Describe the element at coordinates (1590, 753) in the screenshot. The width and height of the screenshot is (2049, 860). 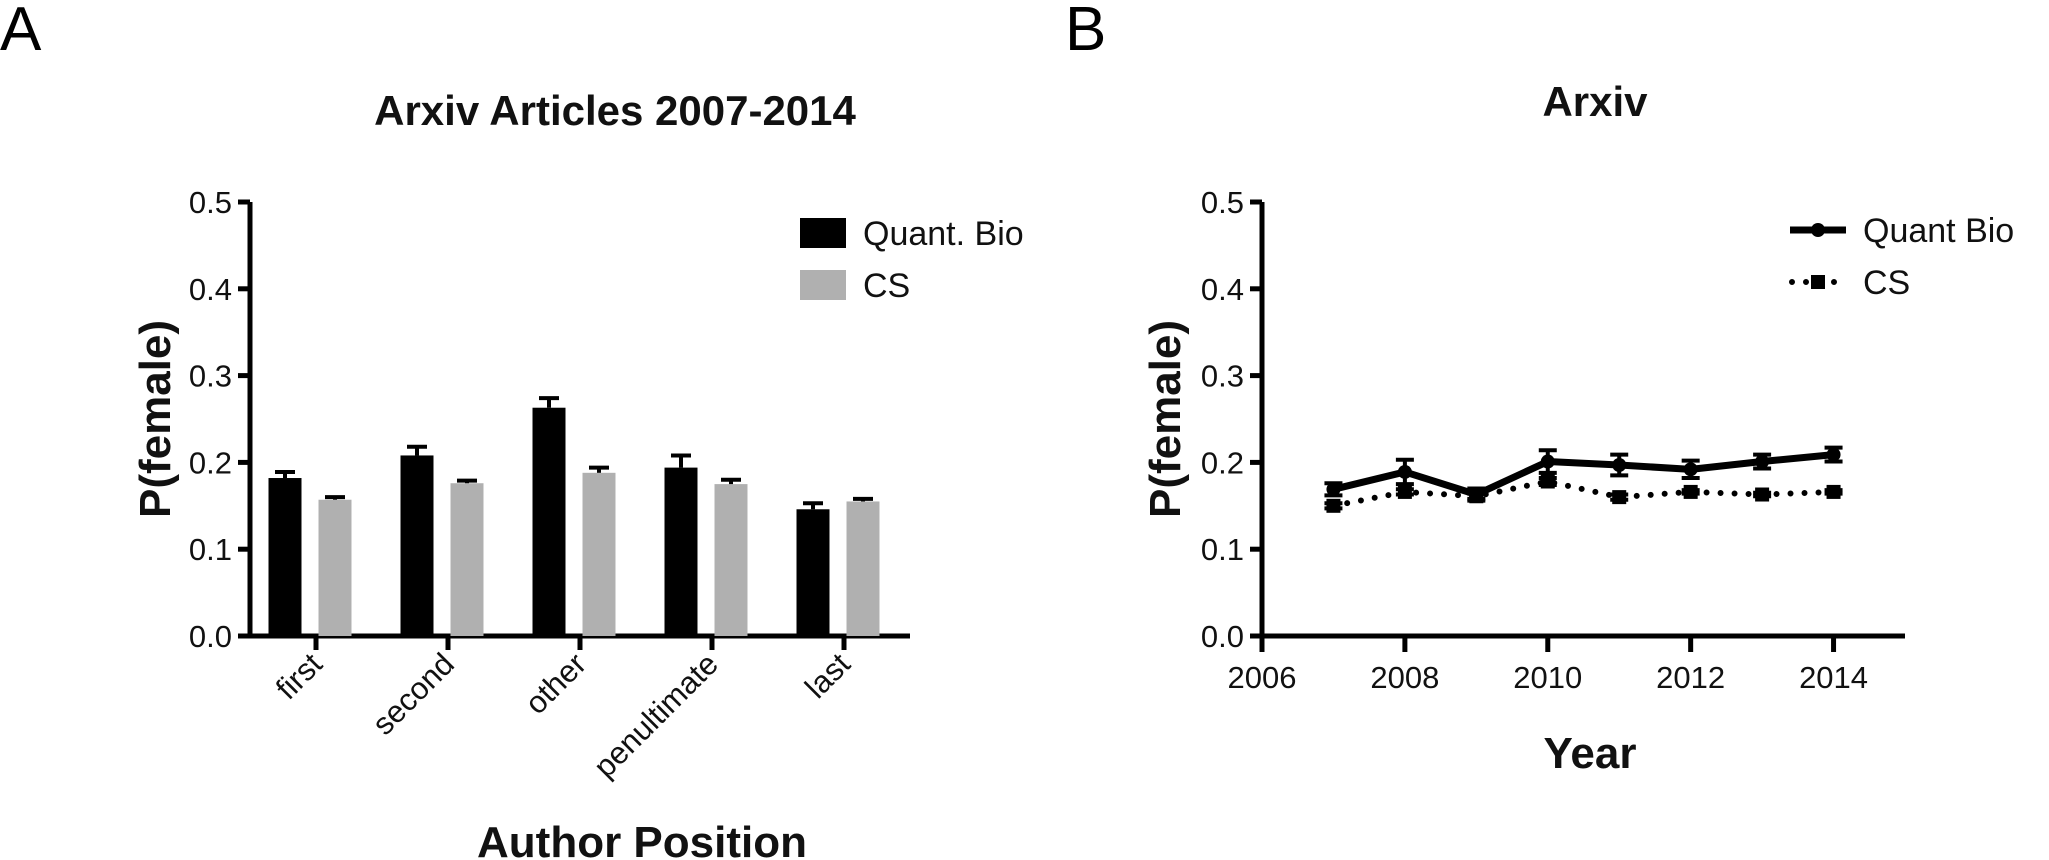
I see `x-axis-label: Year` at that location.